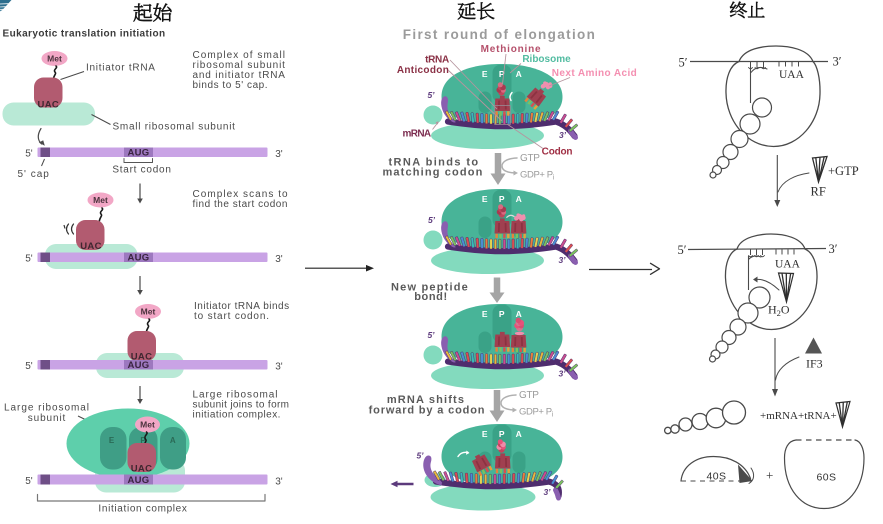  What do you see at coordinates (430, 288) in the screenshot?
I see `svg-text: New peptide` at bounding box center [430, 288].